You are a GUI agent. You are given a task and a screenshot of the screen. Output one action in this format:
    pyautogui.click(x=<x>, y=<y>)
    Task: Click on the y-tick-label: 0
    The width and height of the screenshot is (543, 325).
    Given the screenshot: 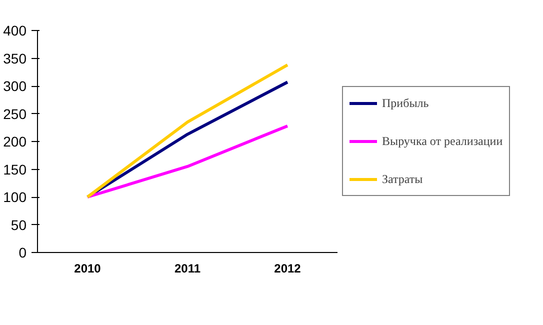 What is the action you would take?
    pyautogui.click(x=22, y=252)
    